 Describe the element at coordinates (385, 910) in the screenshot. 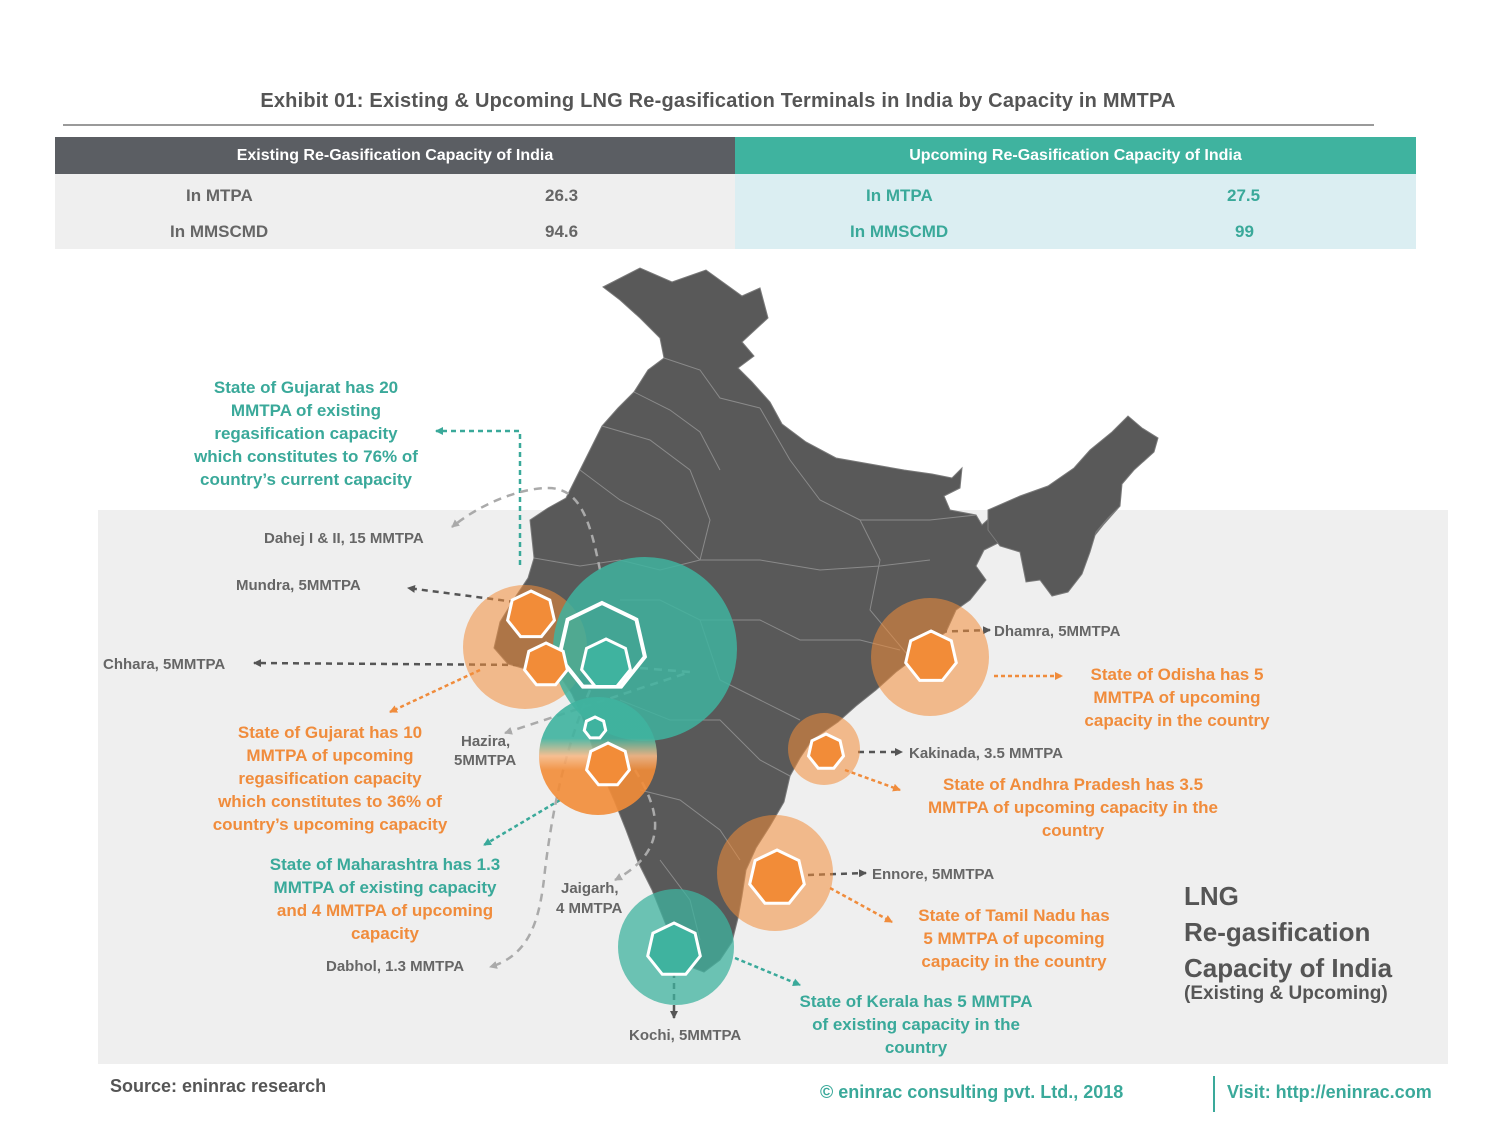

I see `note-line: and 4 MMTPA of upcoming` at that location.